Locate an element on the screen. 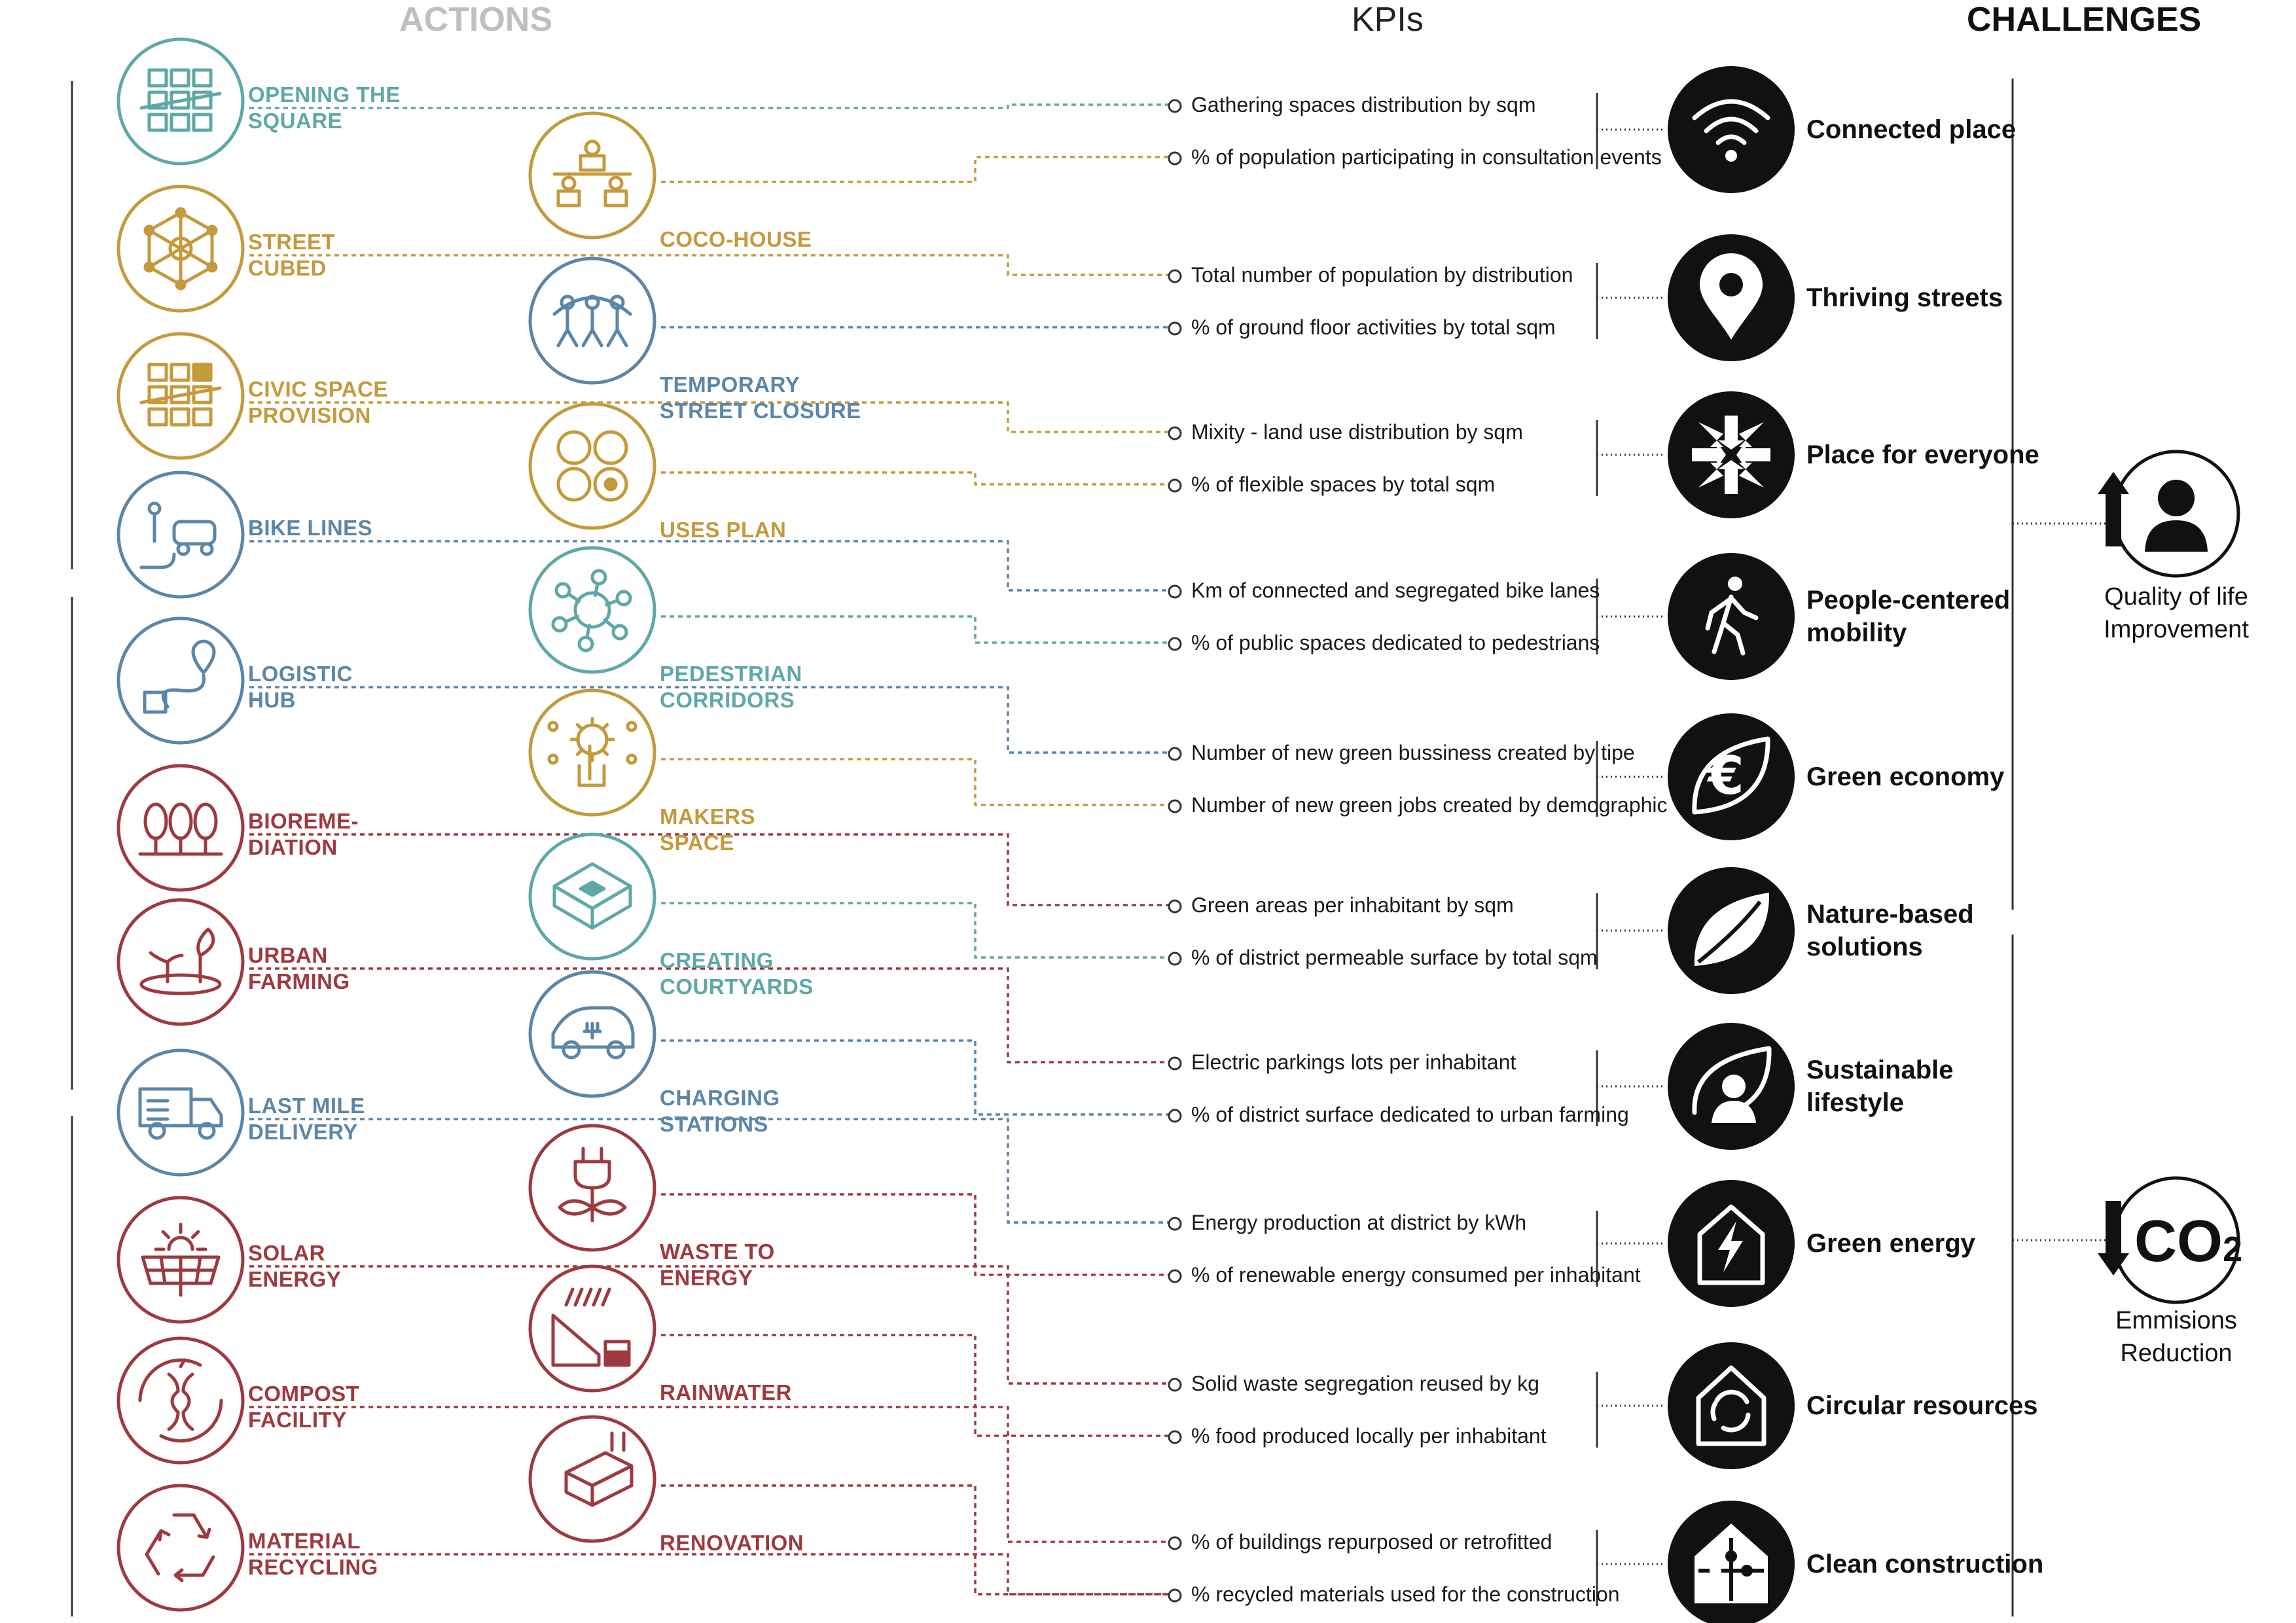  action-label: ENERGY is located at coordinates (706, 1278).